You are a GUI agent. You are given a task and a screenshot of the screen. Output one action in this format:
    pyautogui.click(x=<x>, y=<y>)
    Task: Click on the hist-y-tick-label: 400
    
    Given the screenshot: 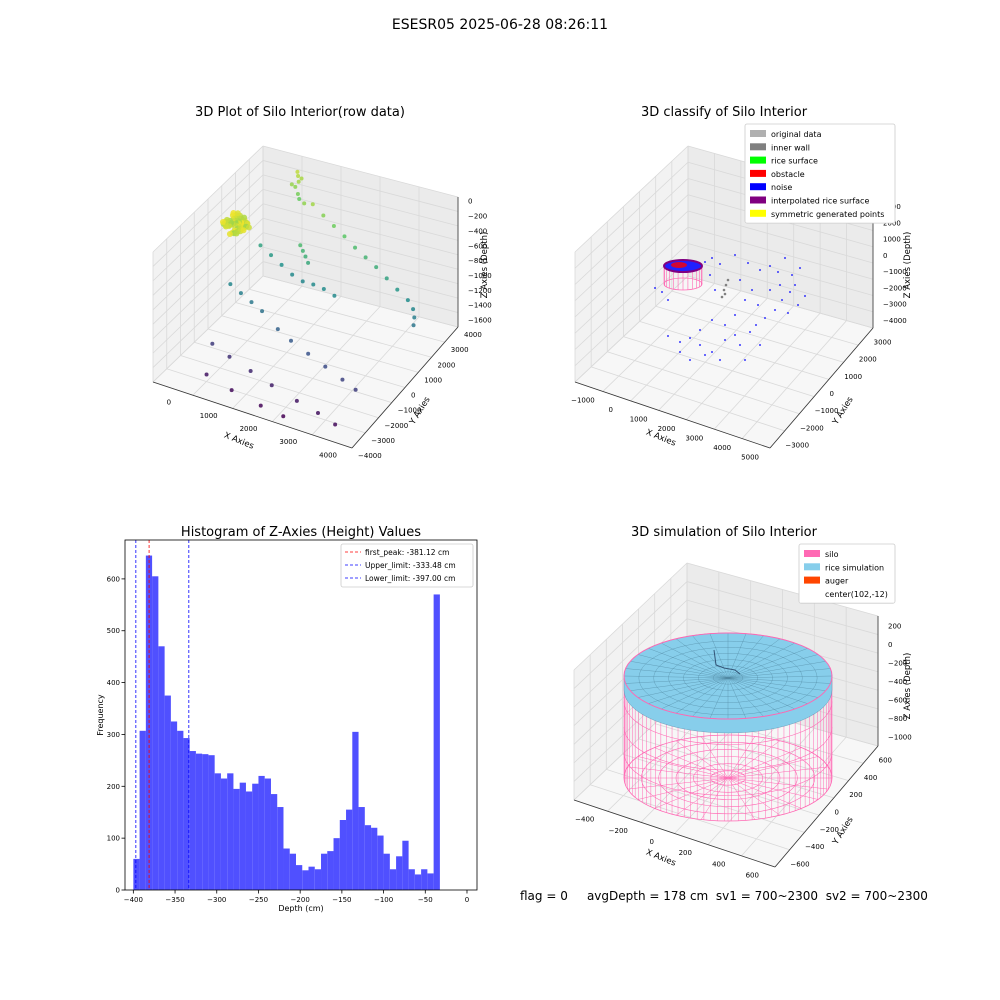 What is the action you would take?
    pyautogui.click(x=113, y=683)
    